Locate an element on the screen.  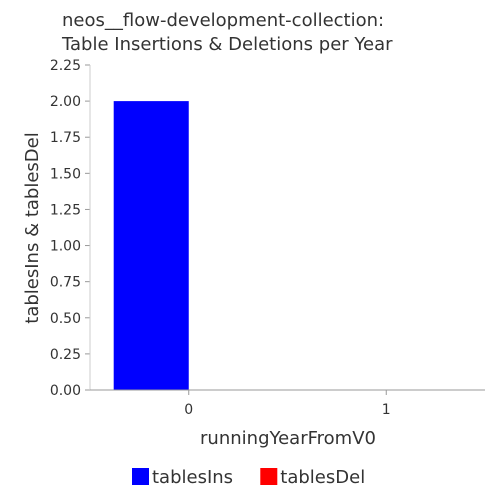
y-tick-label: 1.25 is located at coordinates (65, 210).